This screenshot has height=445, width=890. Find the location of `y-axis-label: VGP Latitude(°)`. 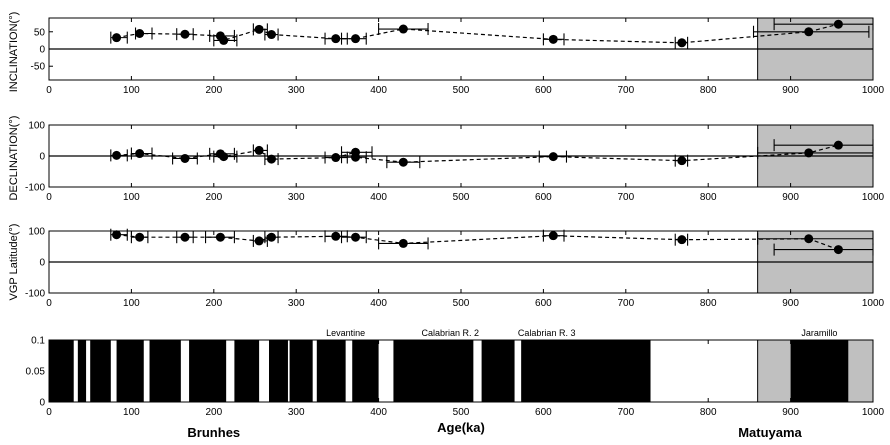

y-axis-label: VGP Latitude(°) is located at coordinates (14, 262).